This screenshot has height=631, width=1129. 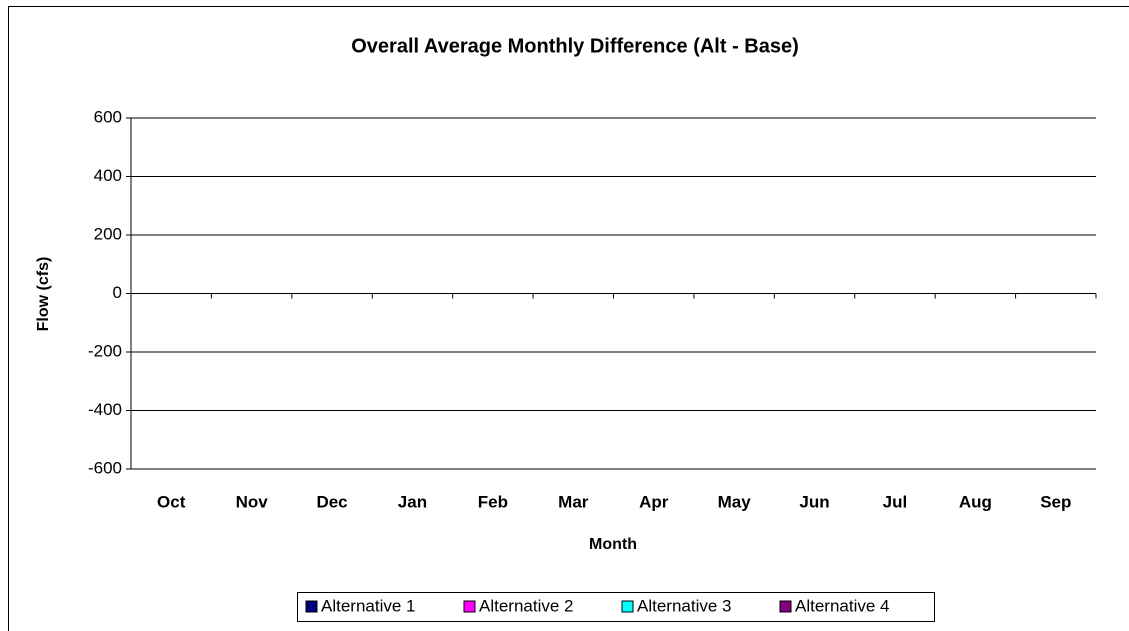 I want to click on x-tick-label: Jun, so click(x=814, y=501).